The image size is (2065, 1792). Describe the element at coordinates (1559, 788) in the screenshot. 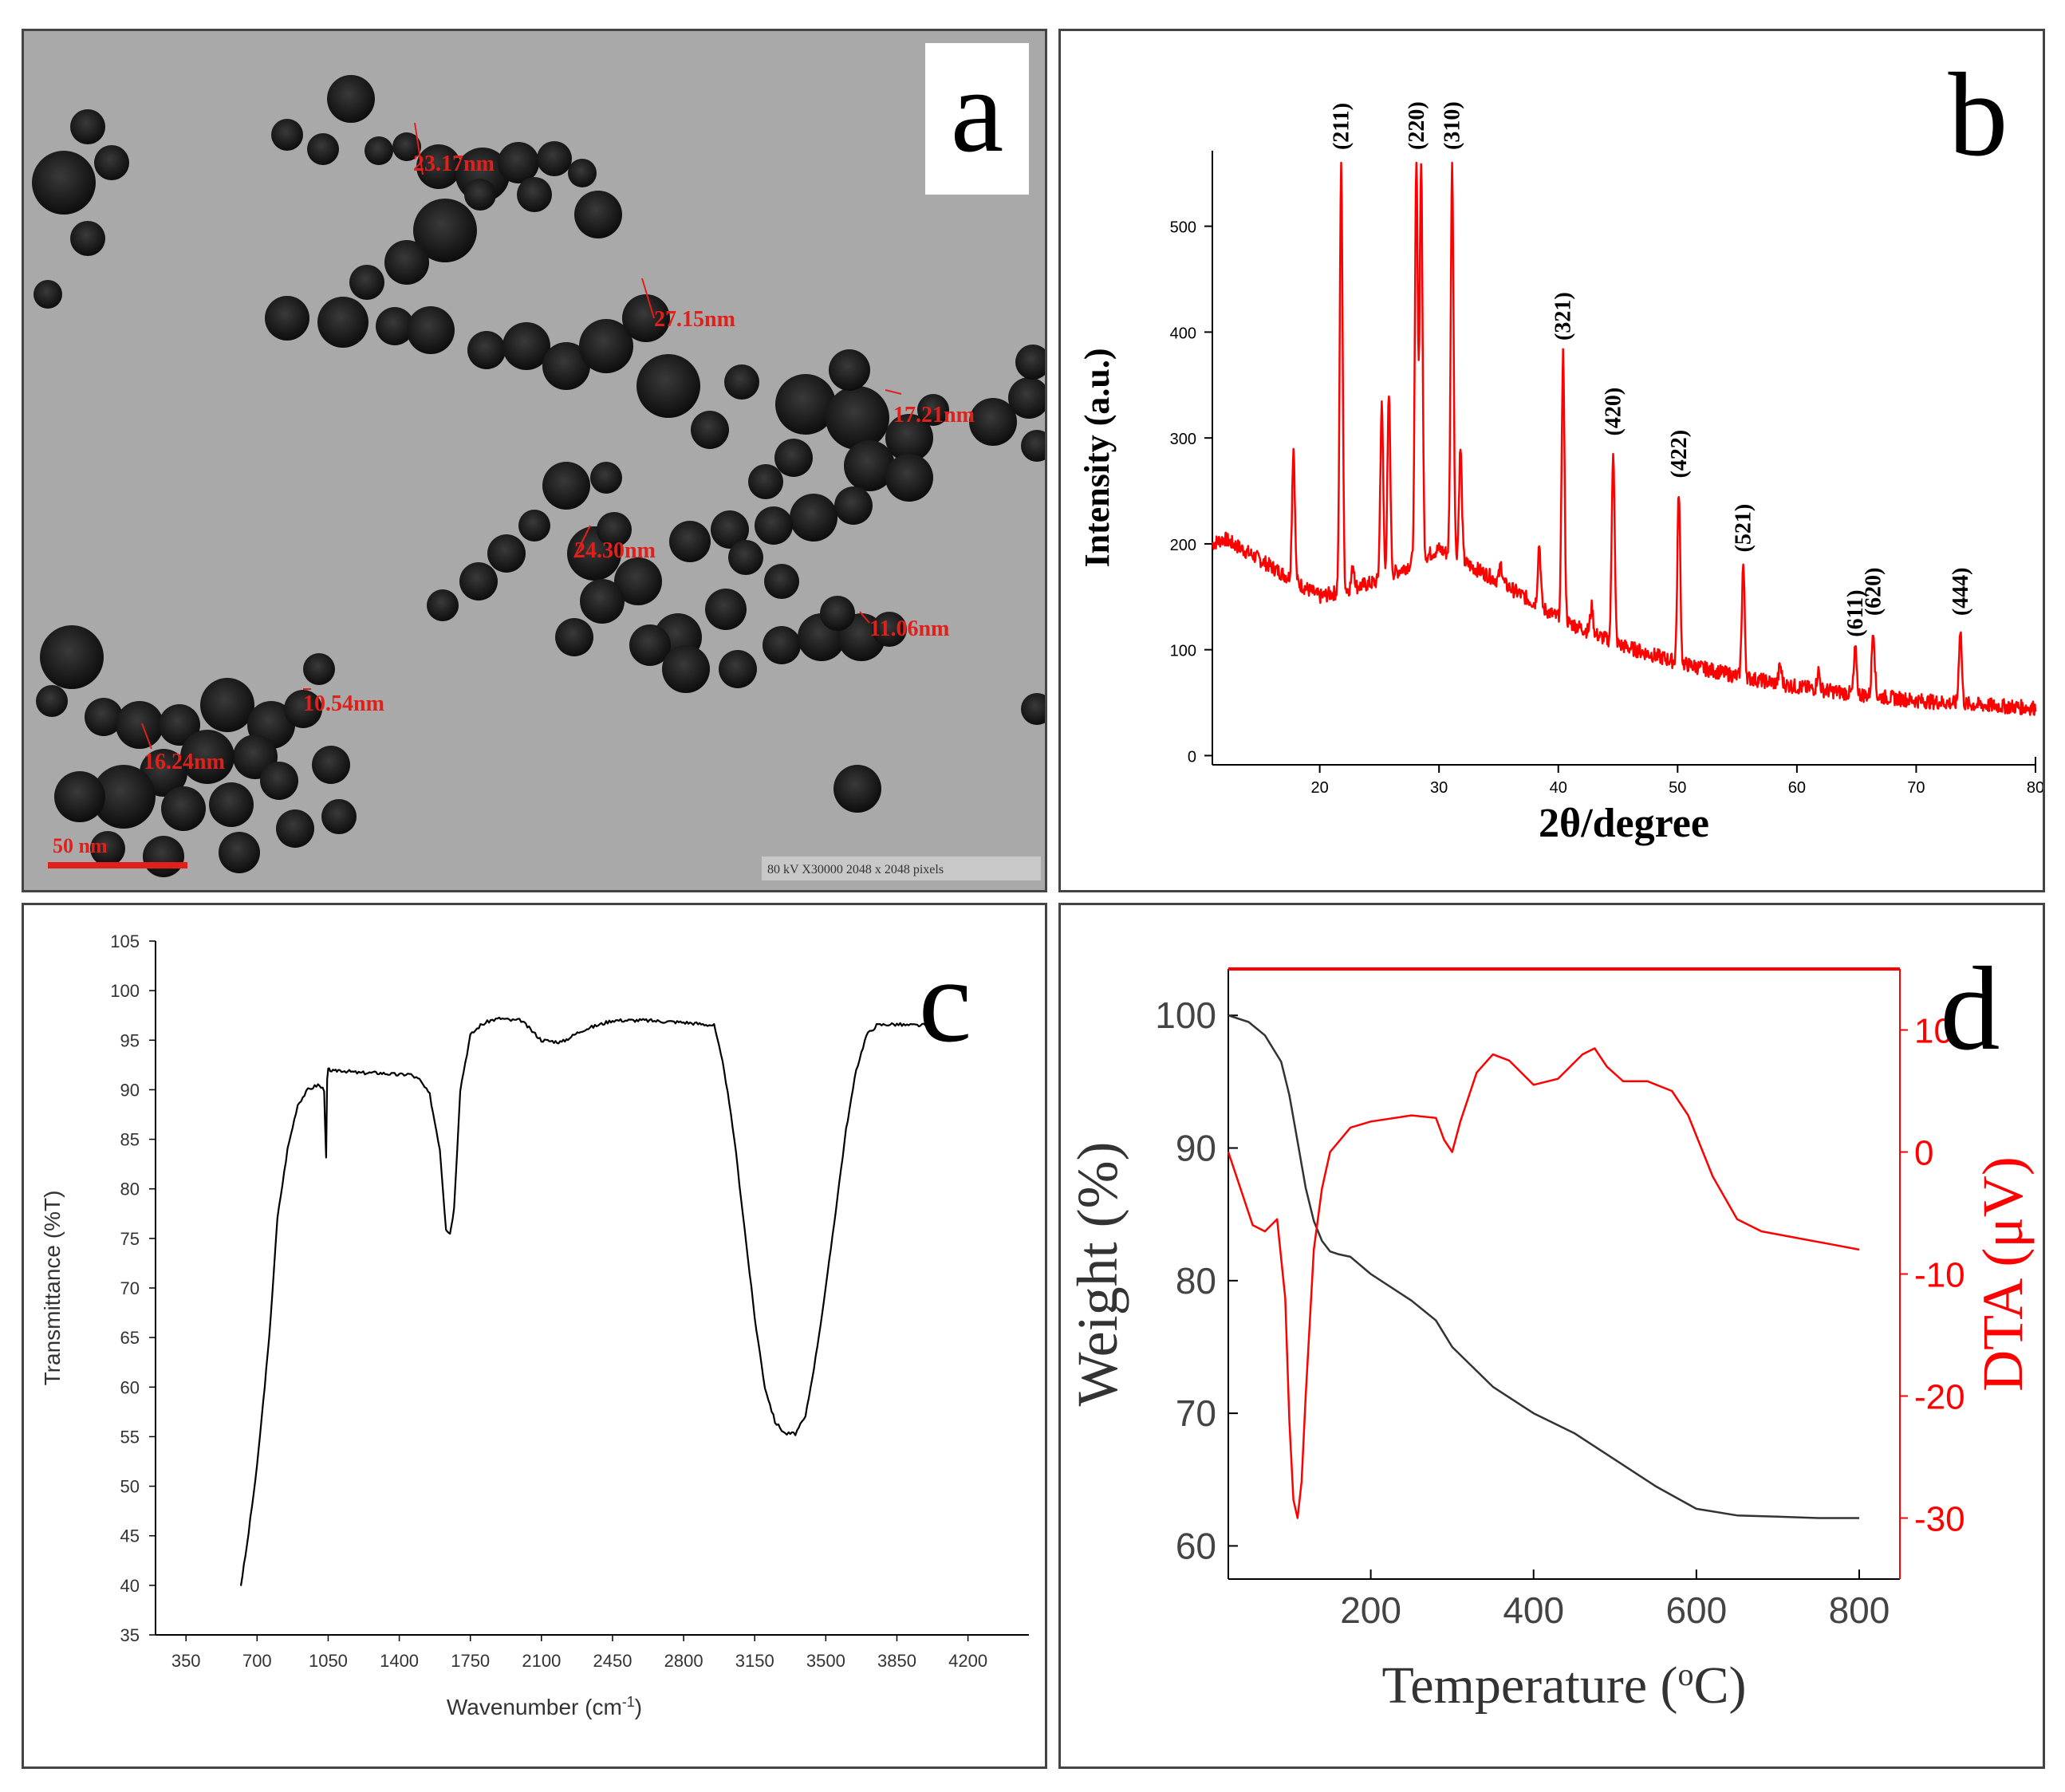

I see `x-tick-label: 40` at that location.